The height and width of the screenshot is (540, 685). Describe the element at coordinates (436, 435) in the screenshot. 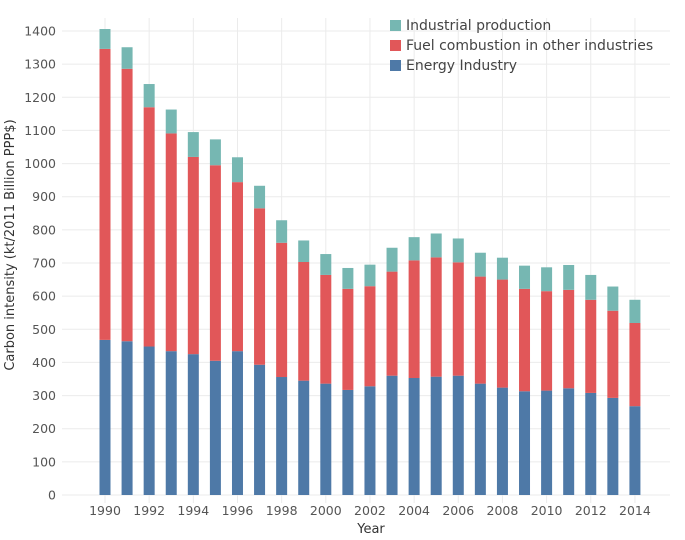

I see `bar-energy-industry-2005` at that location.